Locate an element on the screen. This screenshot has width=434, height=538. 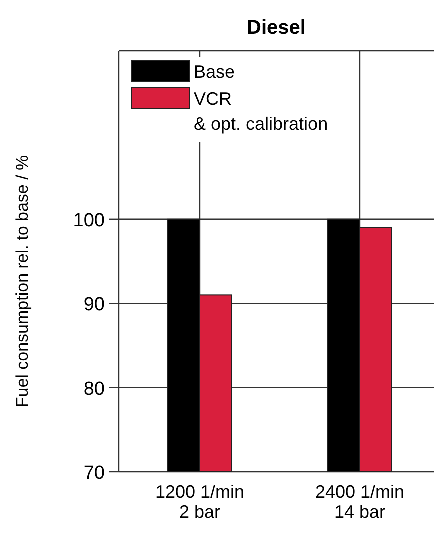
y-tick-label: 80 is located at coordinates (94, 389).